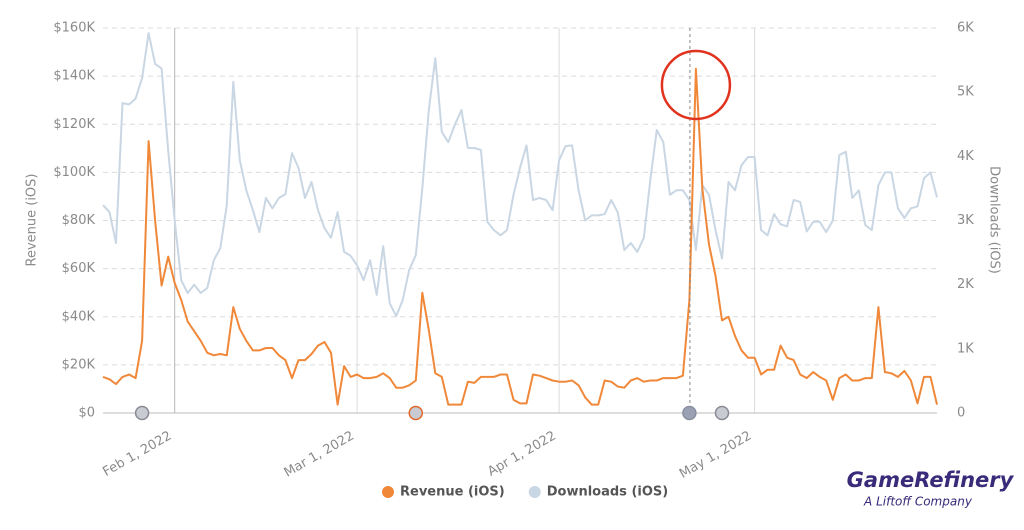 The height and width of the screenshot is (530, 1024). Describe the element at coordinates (965, 92) in the screenshot. I see `y2-tick-label: 5K` at that location.